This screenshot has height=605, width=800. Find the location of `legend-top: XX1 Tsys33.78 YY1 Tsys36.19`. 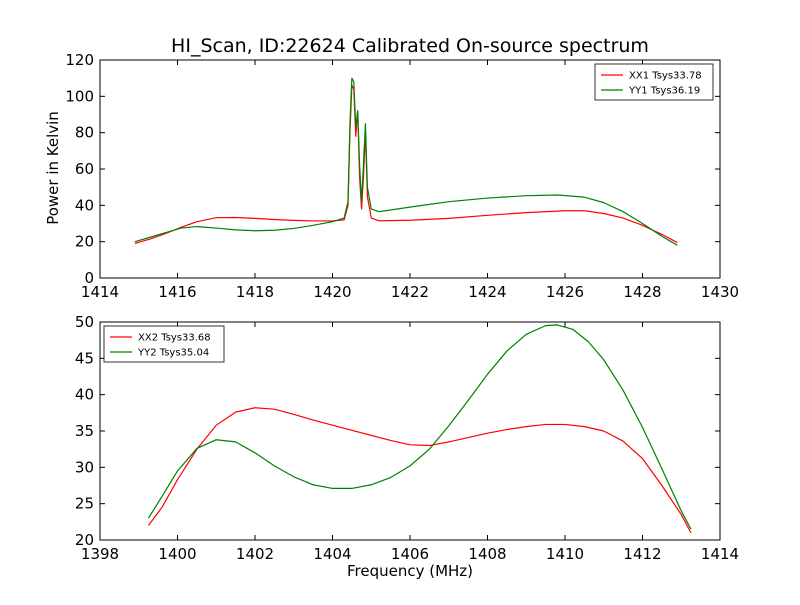

legend-top: XX1 Tsys33.78 YY1 Tsys36.19 is located at coordinates (654, 82).